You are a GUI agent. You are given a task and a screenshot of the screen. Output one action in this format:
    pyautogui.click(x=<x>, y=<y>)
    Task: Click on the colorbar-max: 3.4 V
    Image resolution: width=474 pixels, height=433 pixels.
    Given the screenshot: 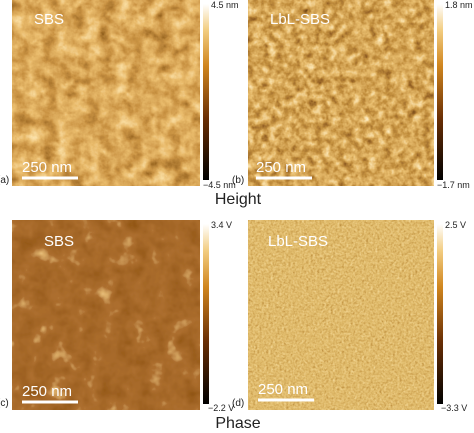 What is the action you would take?
    pyautogui.click(x=221, y=225)
    